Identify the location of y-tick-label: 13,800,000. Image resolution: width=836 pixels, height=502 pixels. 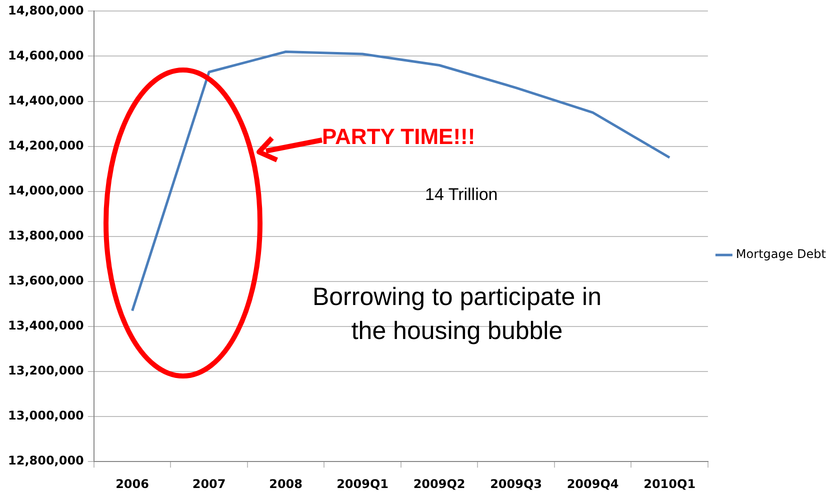
(46, 235).